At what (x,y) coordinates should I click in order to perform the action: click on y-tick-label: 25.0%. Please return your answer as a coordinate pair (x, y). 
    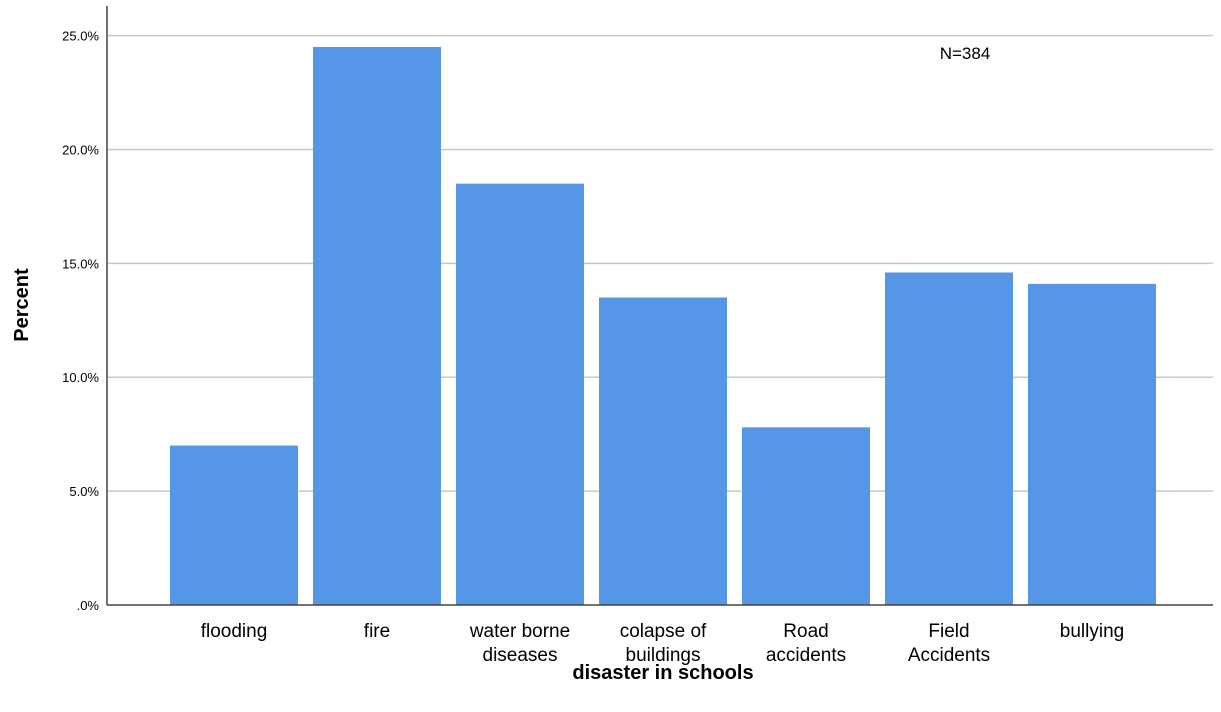
    Looking at the image, I should click on (80, 36).